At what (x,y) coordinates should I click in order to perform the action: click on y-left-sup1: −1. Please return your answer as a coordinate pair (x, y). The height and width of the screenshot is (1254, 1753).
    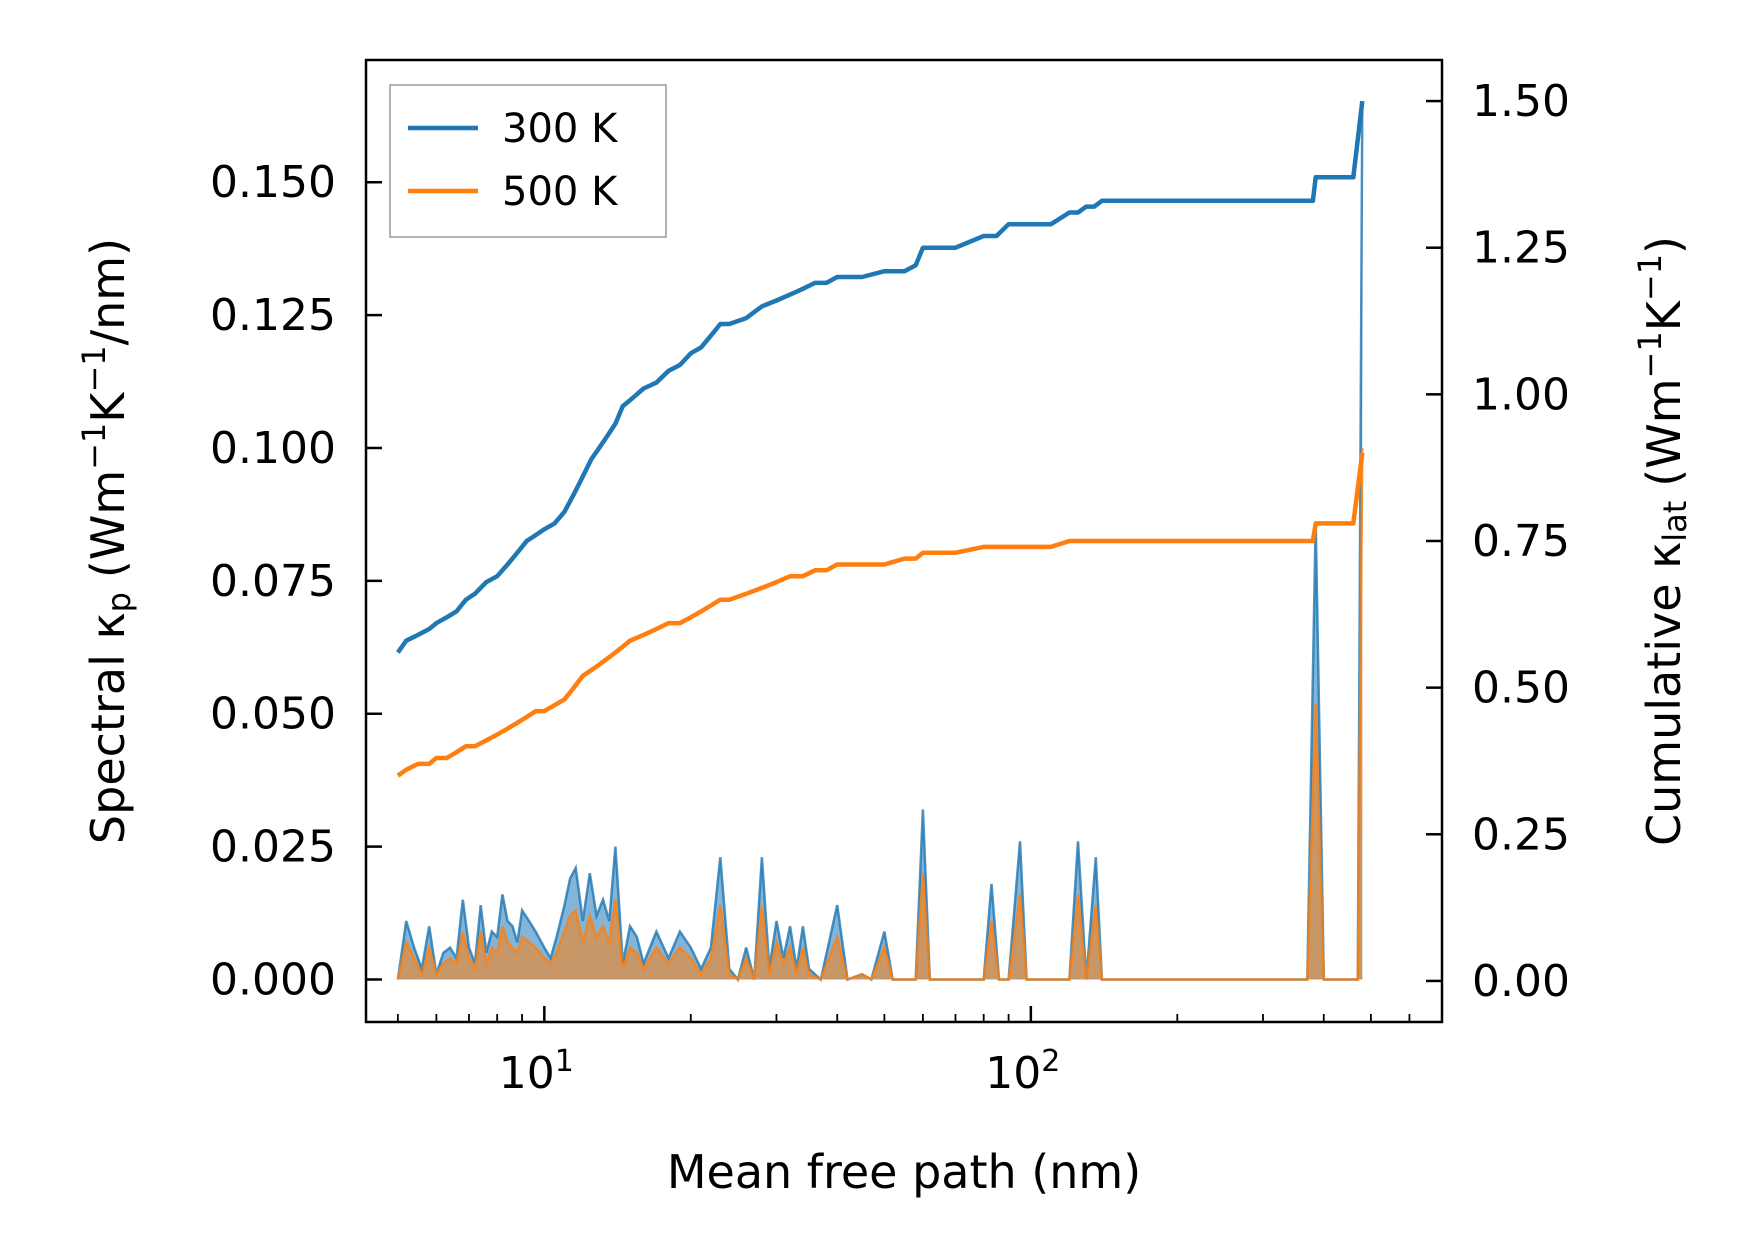
    Looking at the image, I should click on (94, 446).